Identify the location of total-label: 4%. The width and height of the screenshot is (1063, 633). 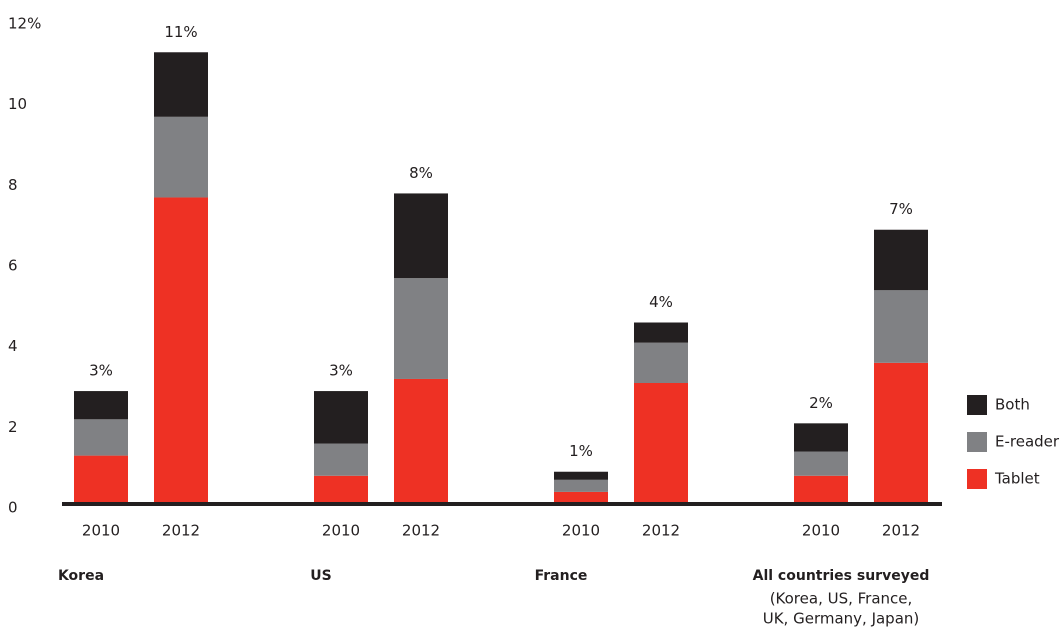
(661, 302).